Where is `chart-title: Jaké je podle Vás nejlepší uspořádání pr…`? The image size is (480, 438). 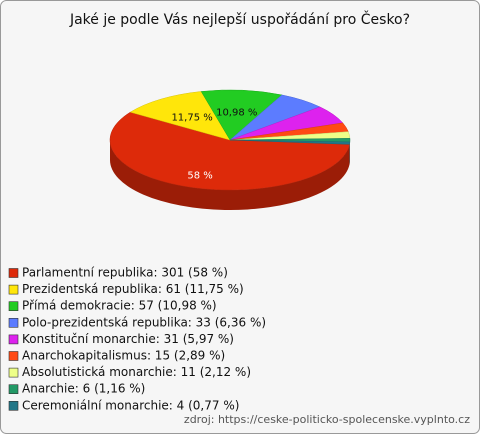
chart-title: Jaké je podle Vás nejlepší uspořádání pr… is located at coordinates (239, 19).